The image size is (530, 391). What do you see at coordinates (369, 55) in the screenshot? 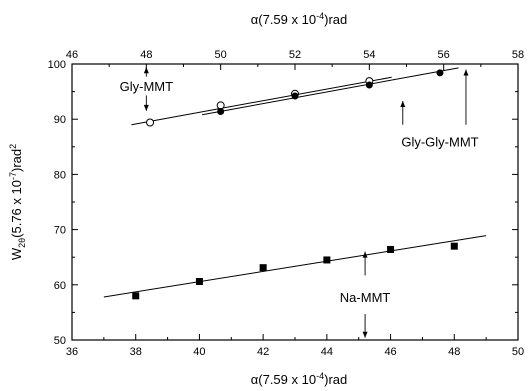
I see `top-tick-label: 54` at bounding box center [369, 55].